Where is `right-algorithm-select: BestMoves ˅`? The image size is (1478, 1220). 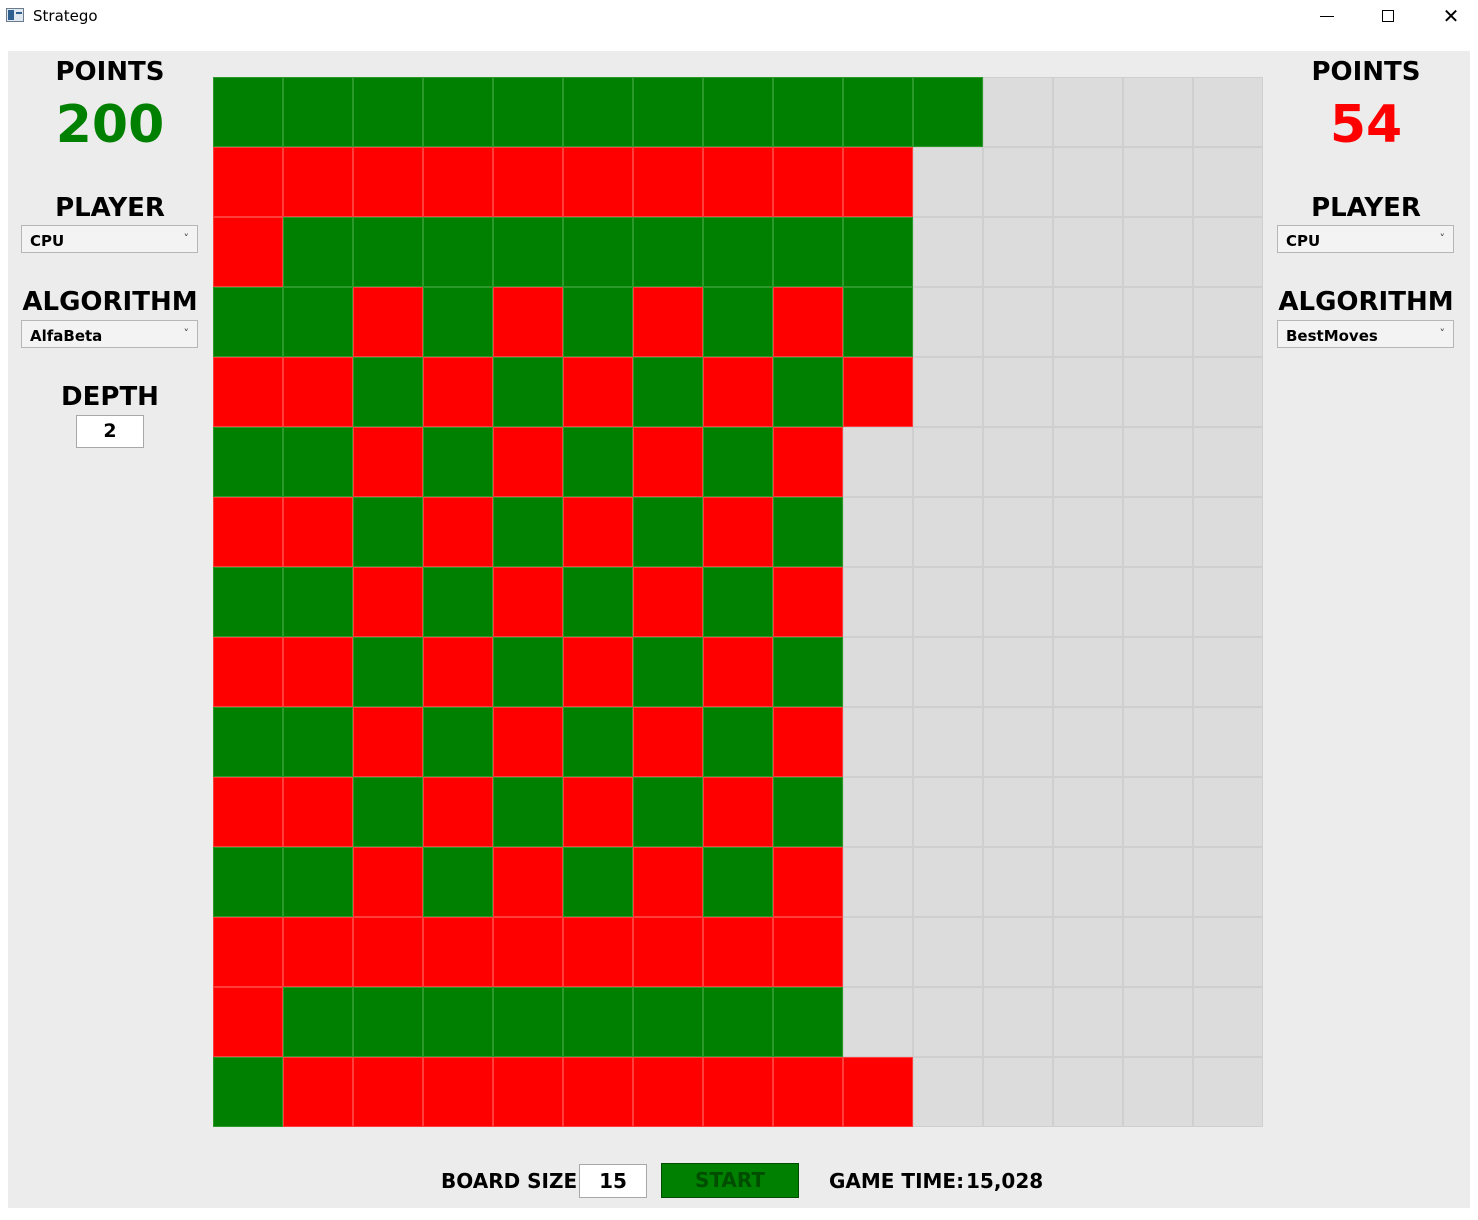 right-algorithm-select: BestMoves ˅ is located at coordinates (1365, 334).